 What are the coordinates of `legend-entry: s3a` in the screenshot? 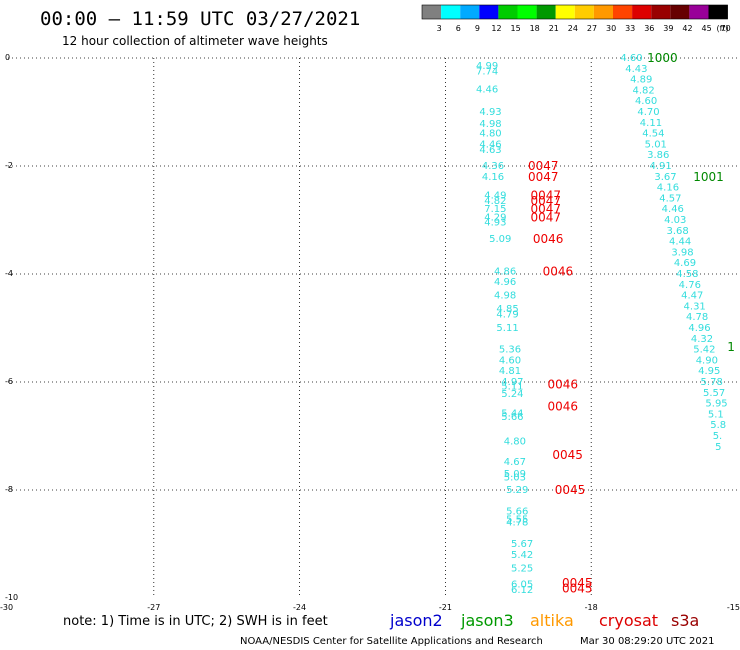 It's located at (685, 620).